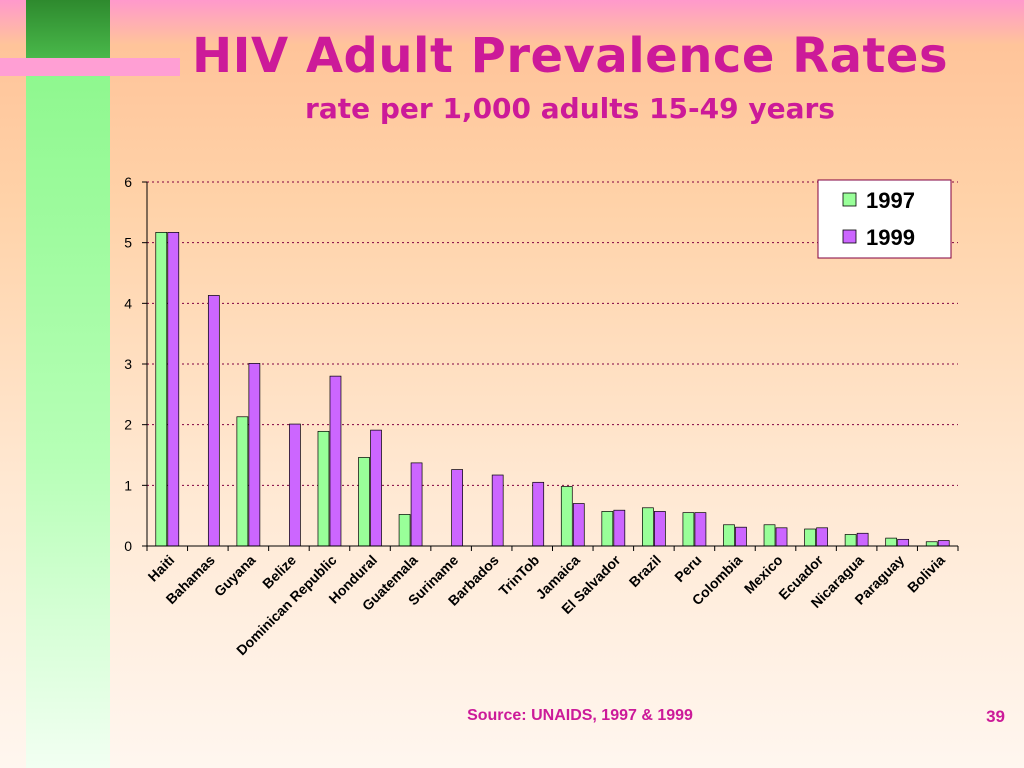 The width and height of the screenshot is (1024, 768). What do you see at coordinates (68, 29) in the screenshot?
I see `decorative-green-block` at bounding box center [68, 29].